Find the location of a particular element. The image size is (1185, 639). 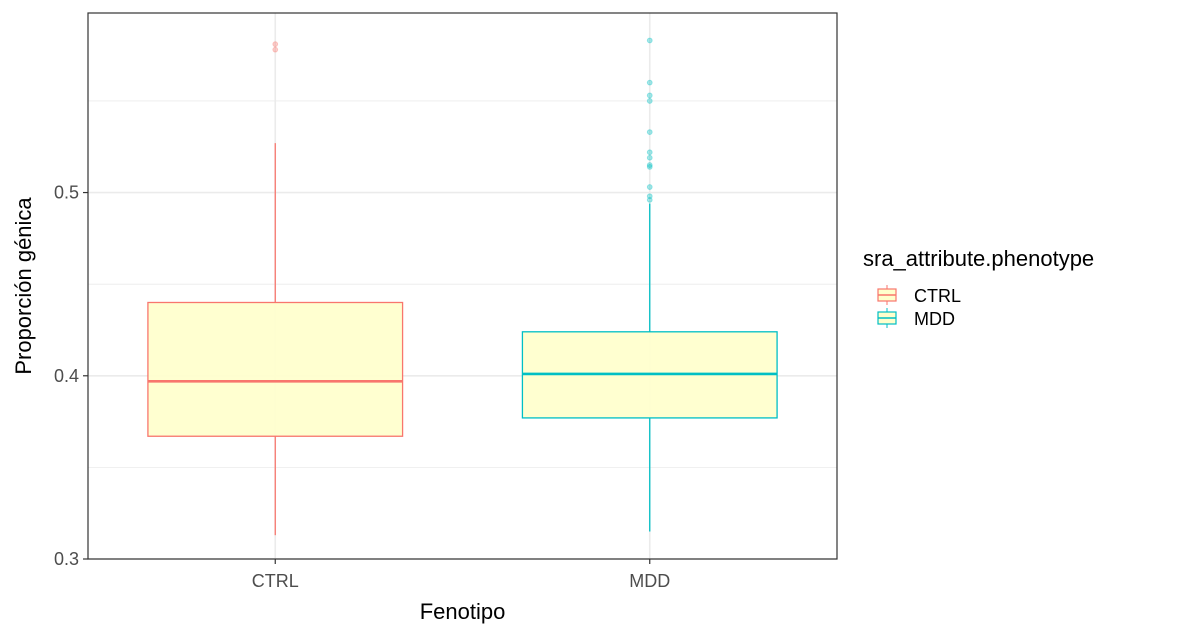

legend: sra_attribute.phenotype CTRL MDD is located at coordinates (978, 287).